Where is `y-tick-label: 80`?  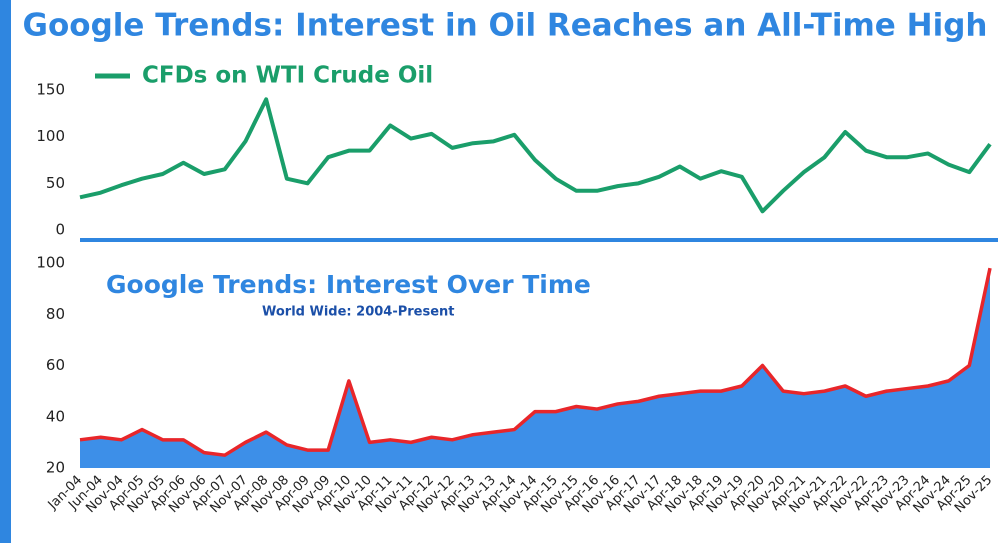
y-tick-label: 80 is located at coordinates (55, 314).